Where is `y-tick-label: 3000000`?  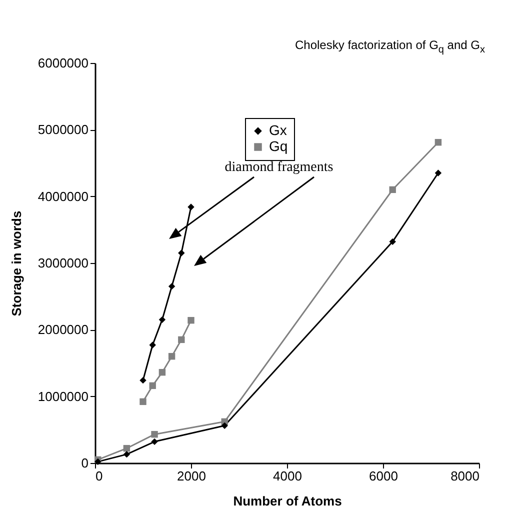
y-tick-label: 3000000 is located at coordinates (63, 263).